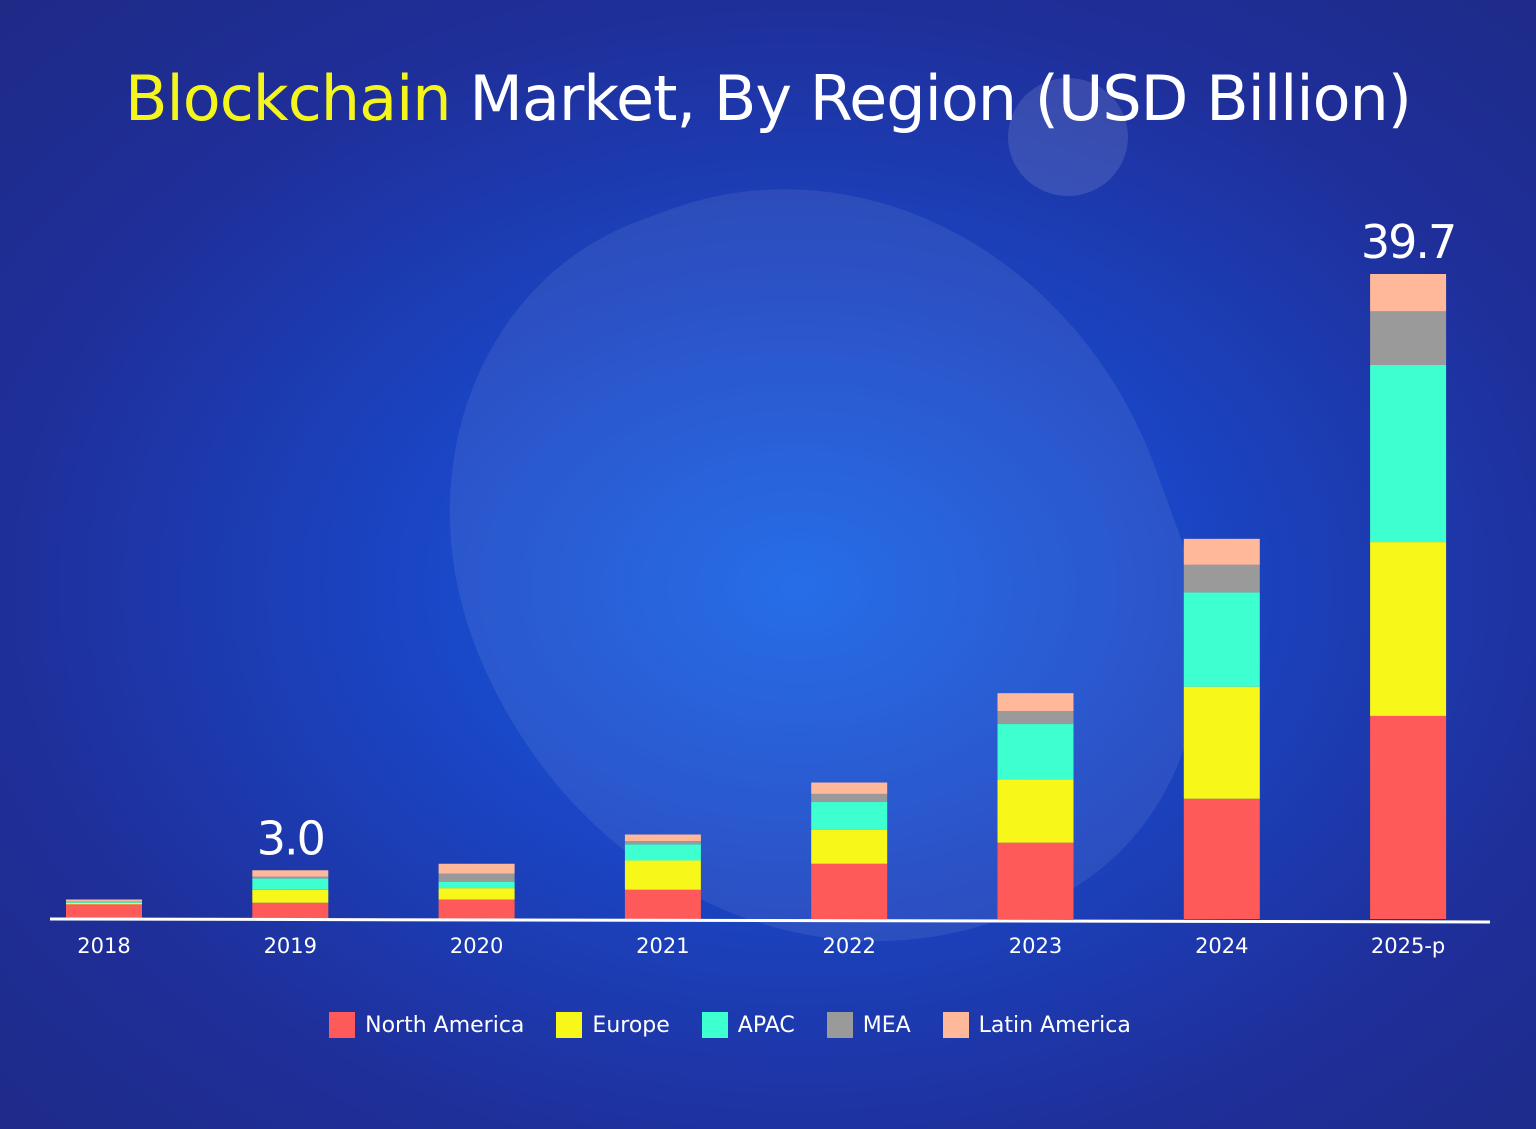 This screenshot has width=1536, height=1129. I want to click on title-highlight: Blockchain, so click(288, 98).